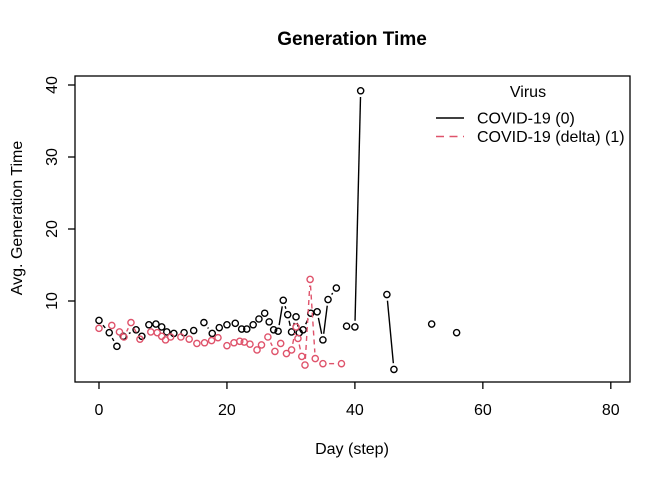 This screenshot has width=672, height=480. Describe the element at coordinates (357, 400) in the screenshot. I see `x-axis: 0 20 40 60 80` at that location.